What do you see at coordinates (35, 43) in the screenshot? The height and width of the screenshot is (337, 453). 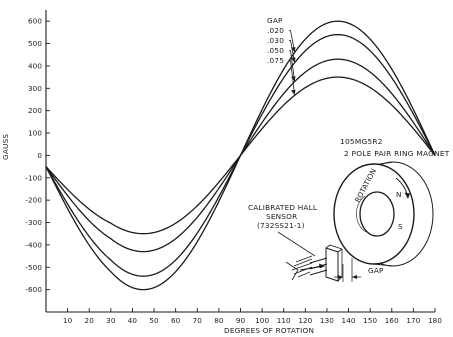 I see `y-tick-label: 500` at bounding box center [35, 43].